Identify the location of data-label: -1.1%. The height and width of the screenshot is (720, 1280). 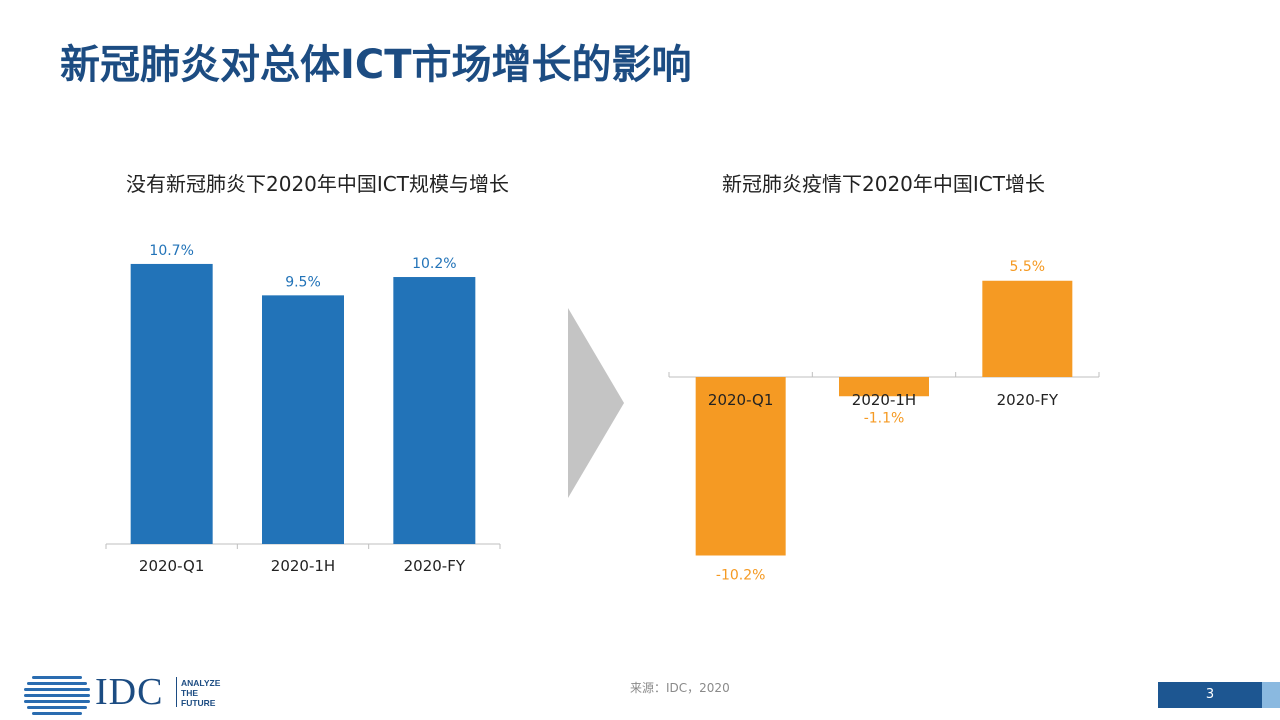
(884, 418).